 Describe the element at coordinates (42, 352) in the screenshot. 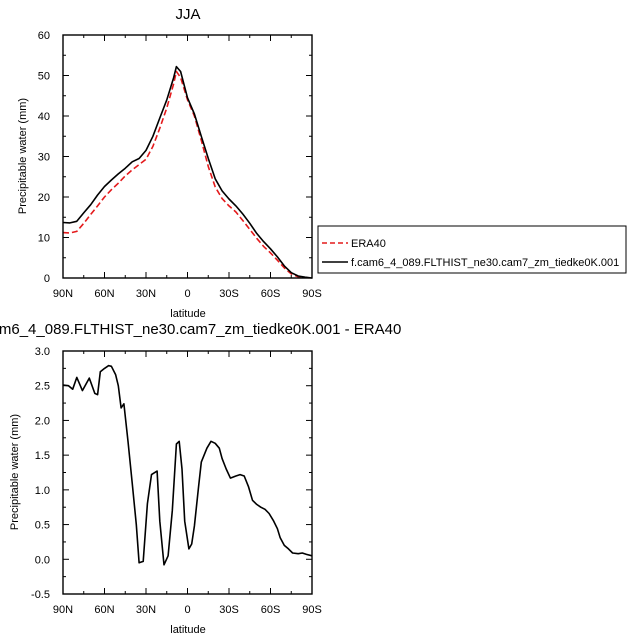

I see `bottom-panel-y-tick-label: 3.0` at that location.